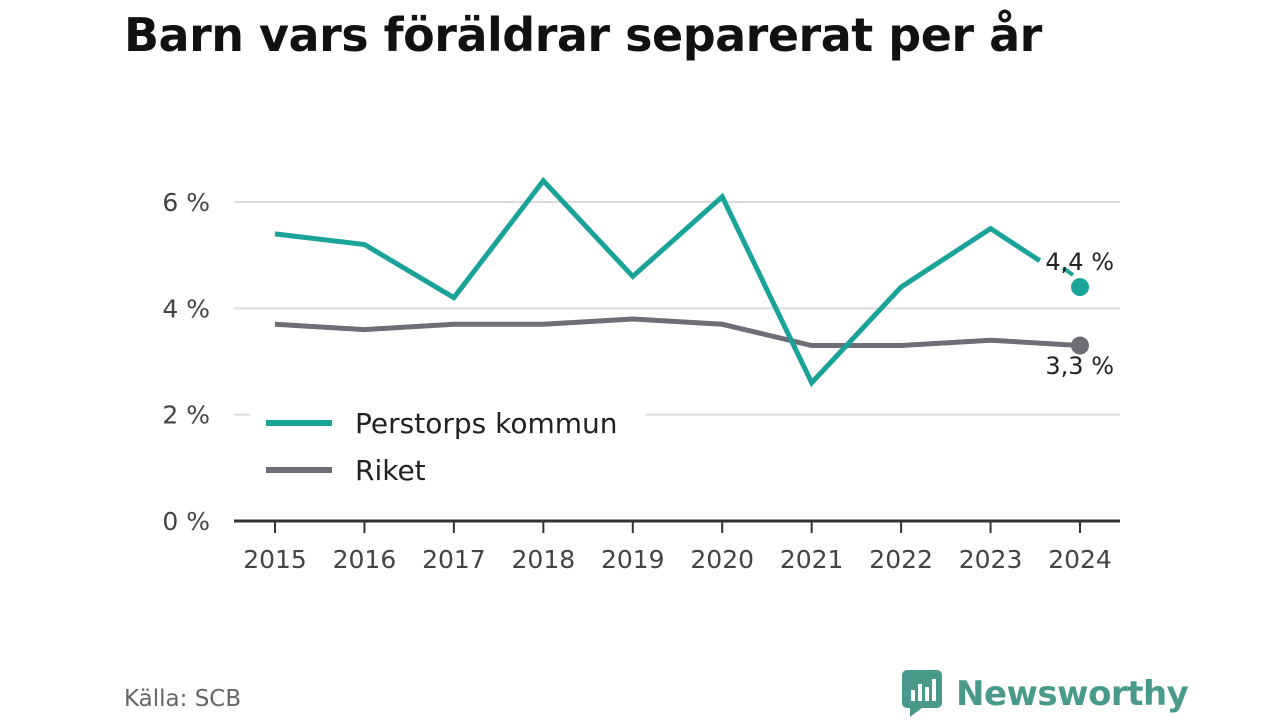 Image resolution: width=1280 pixels, height=720 pixels. What do you see at coordinates (812, 559) in the screenshot?
I see `x-tick-label: 2021` at bounding box center [812, 559].